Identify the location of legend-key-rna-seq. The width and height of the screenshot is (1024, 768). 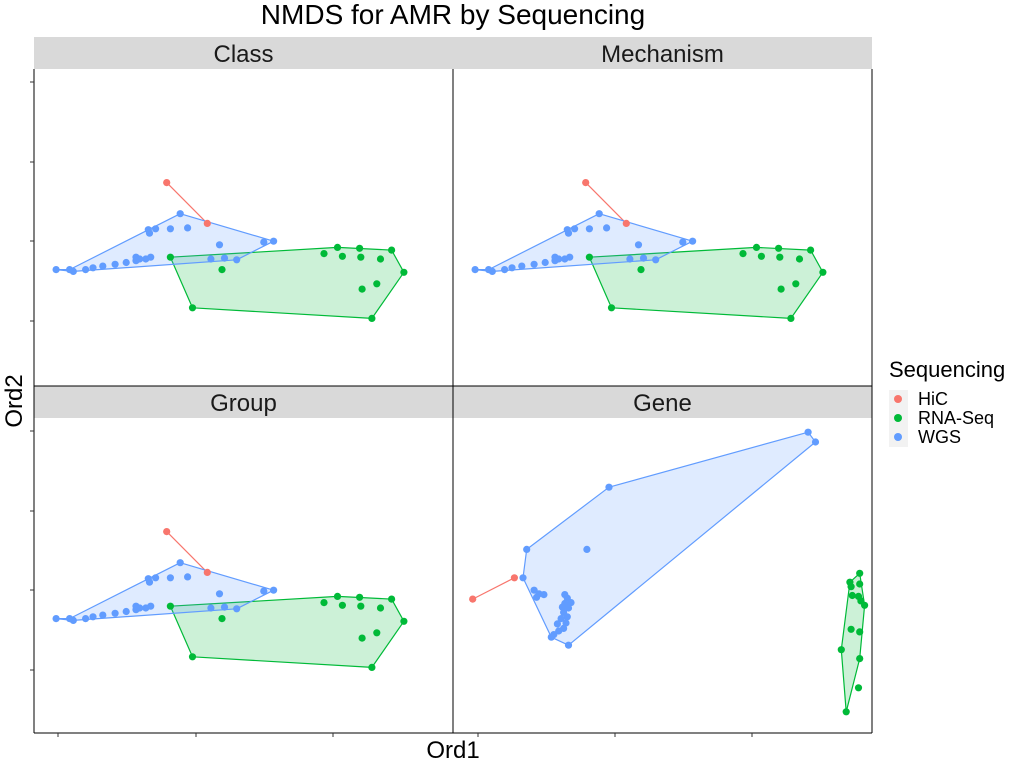
(898, 418).